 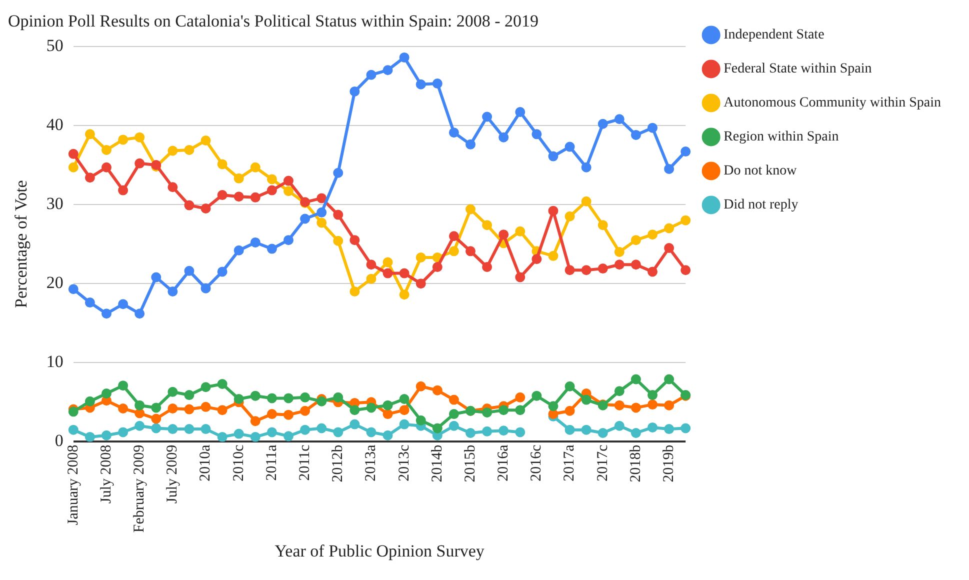 What do you see at coordinates (379, 550) in the screenshot?
I see `x-axis-title: Year of Public Opinion Survey` at bounding box center [379, 550].